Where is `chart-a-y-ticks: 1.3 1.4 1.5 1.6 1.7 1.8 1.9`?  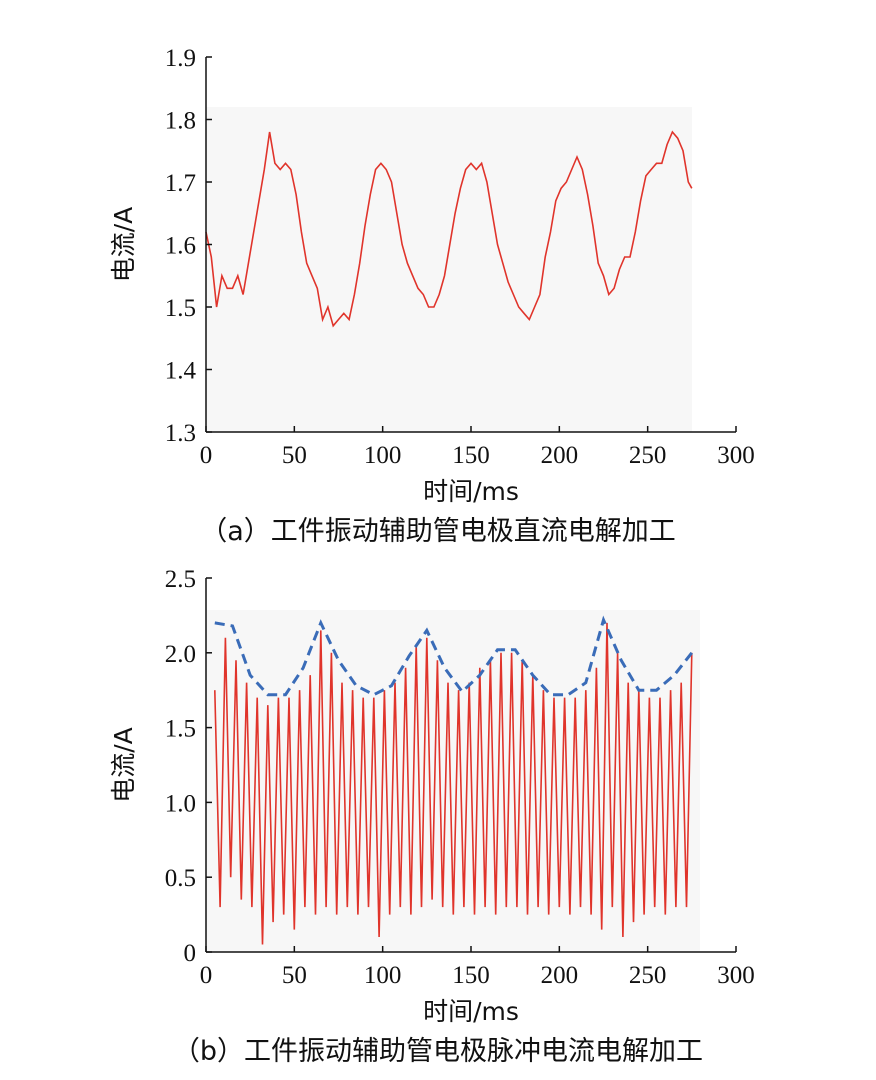 chart-a-y-ticks: 1.3 1.4 1.5 1.6 1.7 1.8 1.9 is located at coordinates (188, 246).